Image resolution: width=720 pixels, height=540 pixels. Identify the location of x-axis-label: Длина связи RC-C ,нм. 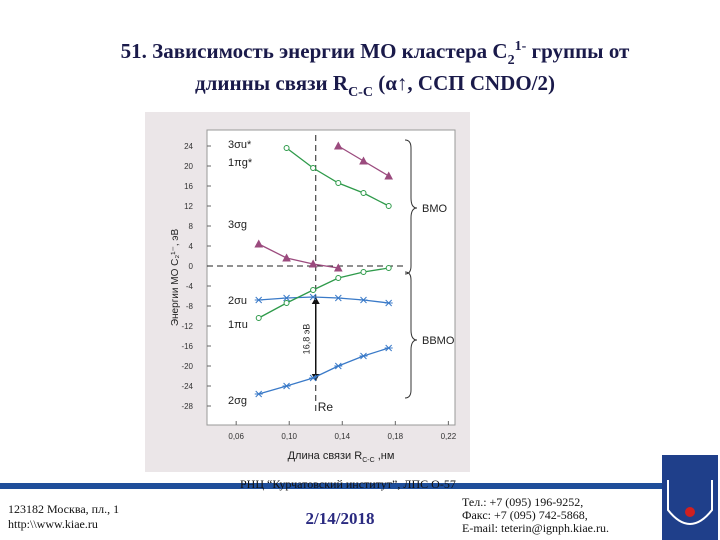
(341, 457).